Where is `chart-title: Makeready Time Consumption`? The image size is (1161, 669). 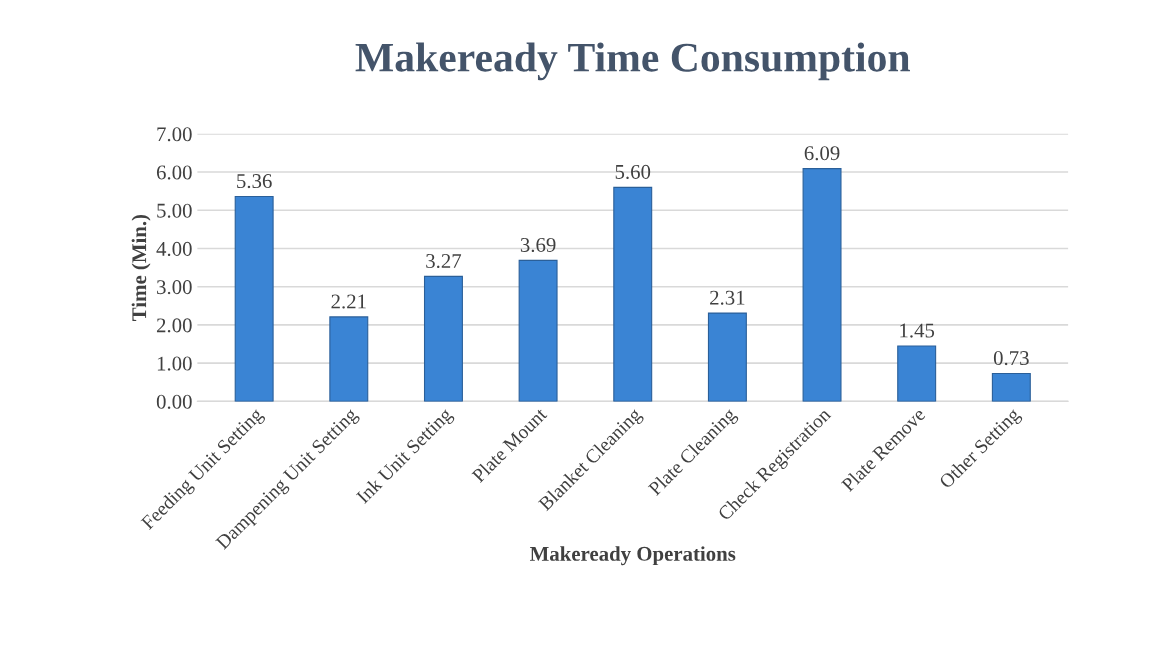
chart-title: Makeready Time Consumption is located at coordinates (632, 61).